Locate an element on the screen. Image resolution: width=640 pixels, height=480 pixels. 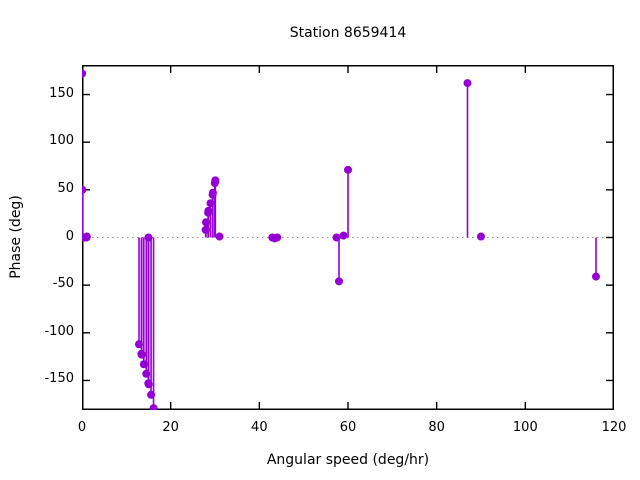
y-tick-label: 100 is located at coordinates (61, 141).